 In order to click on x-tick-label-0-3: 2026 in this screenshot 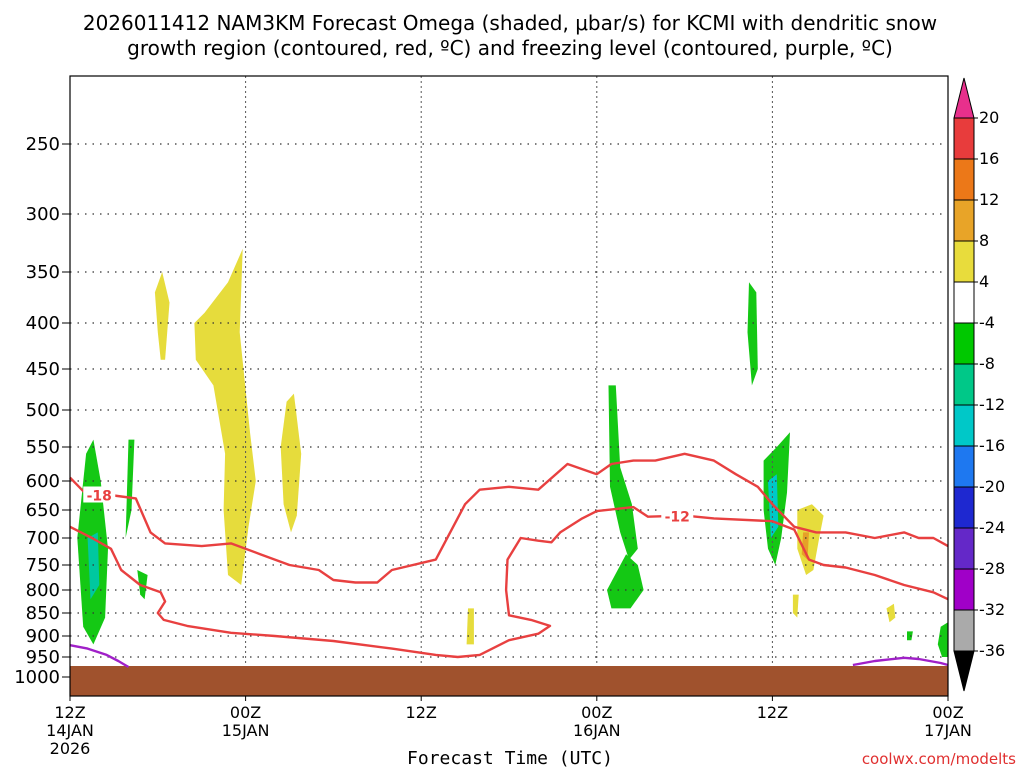, I will do `click(70, 748)`.